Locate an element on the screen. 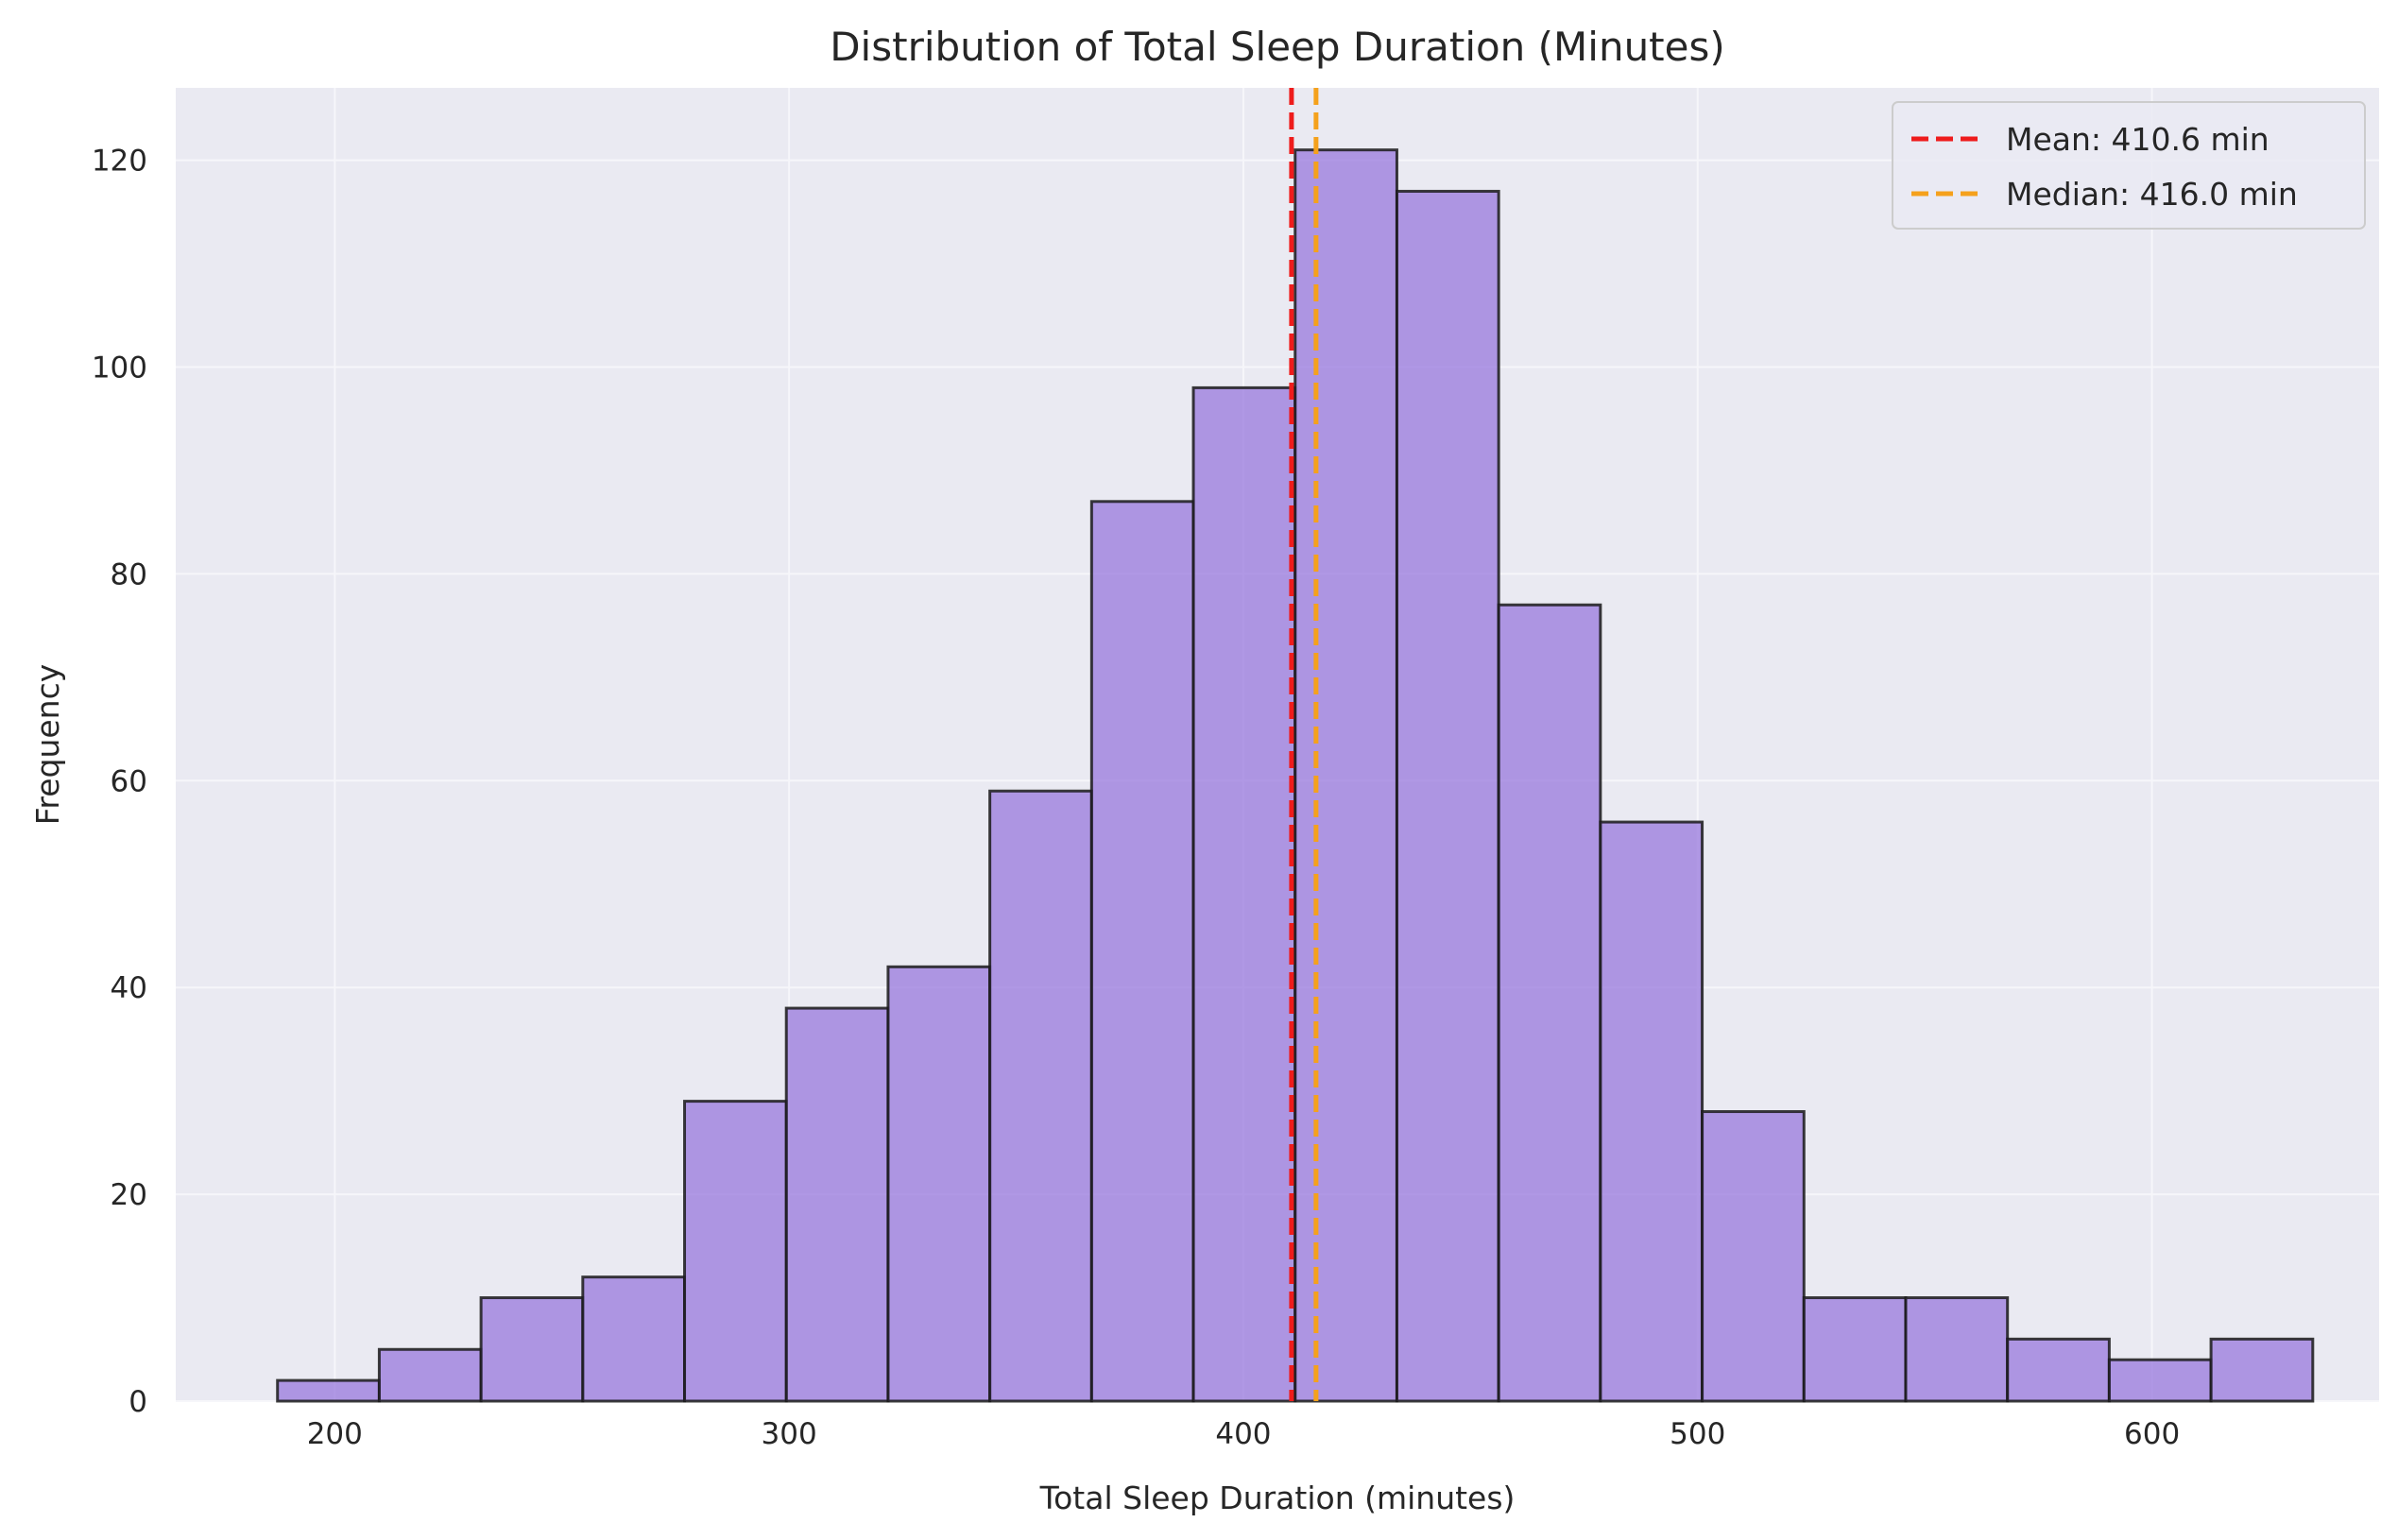  x-tick-label: 600 is located at coordinates (2152, 1434).